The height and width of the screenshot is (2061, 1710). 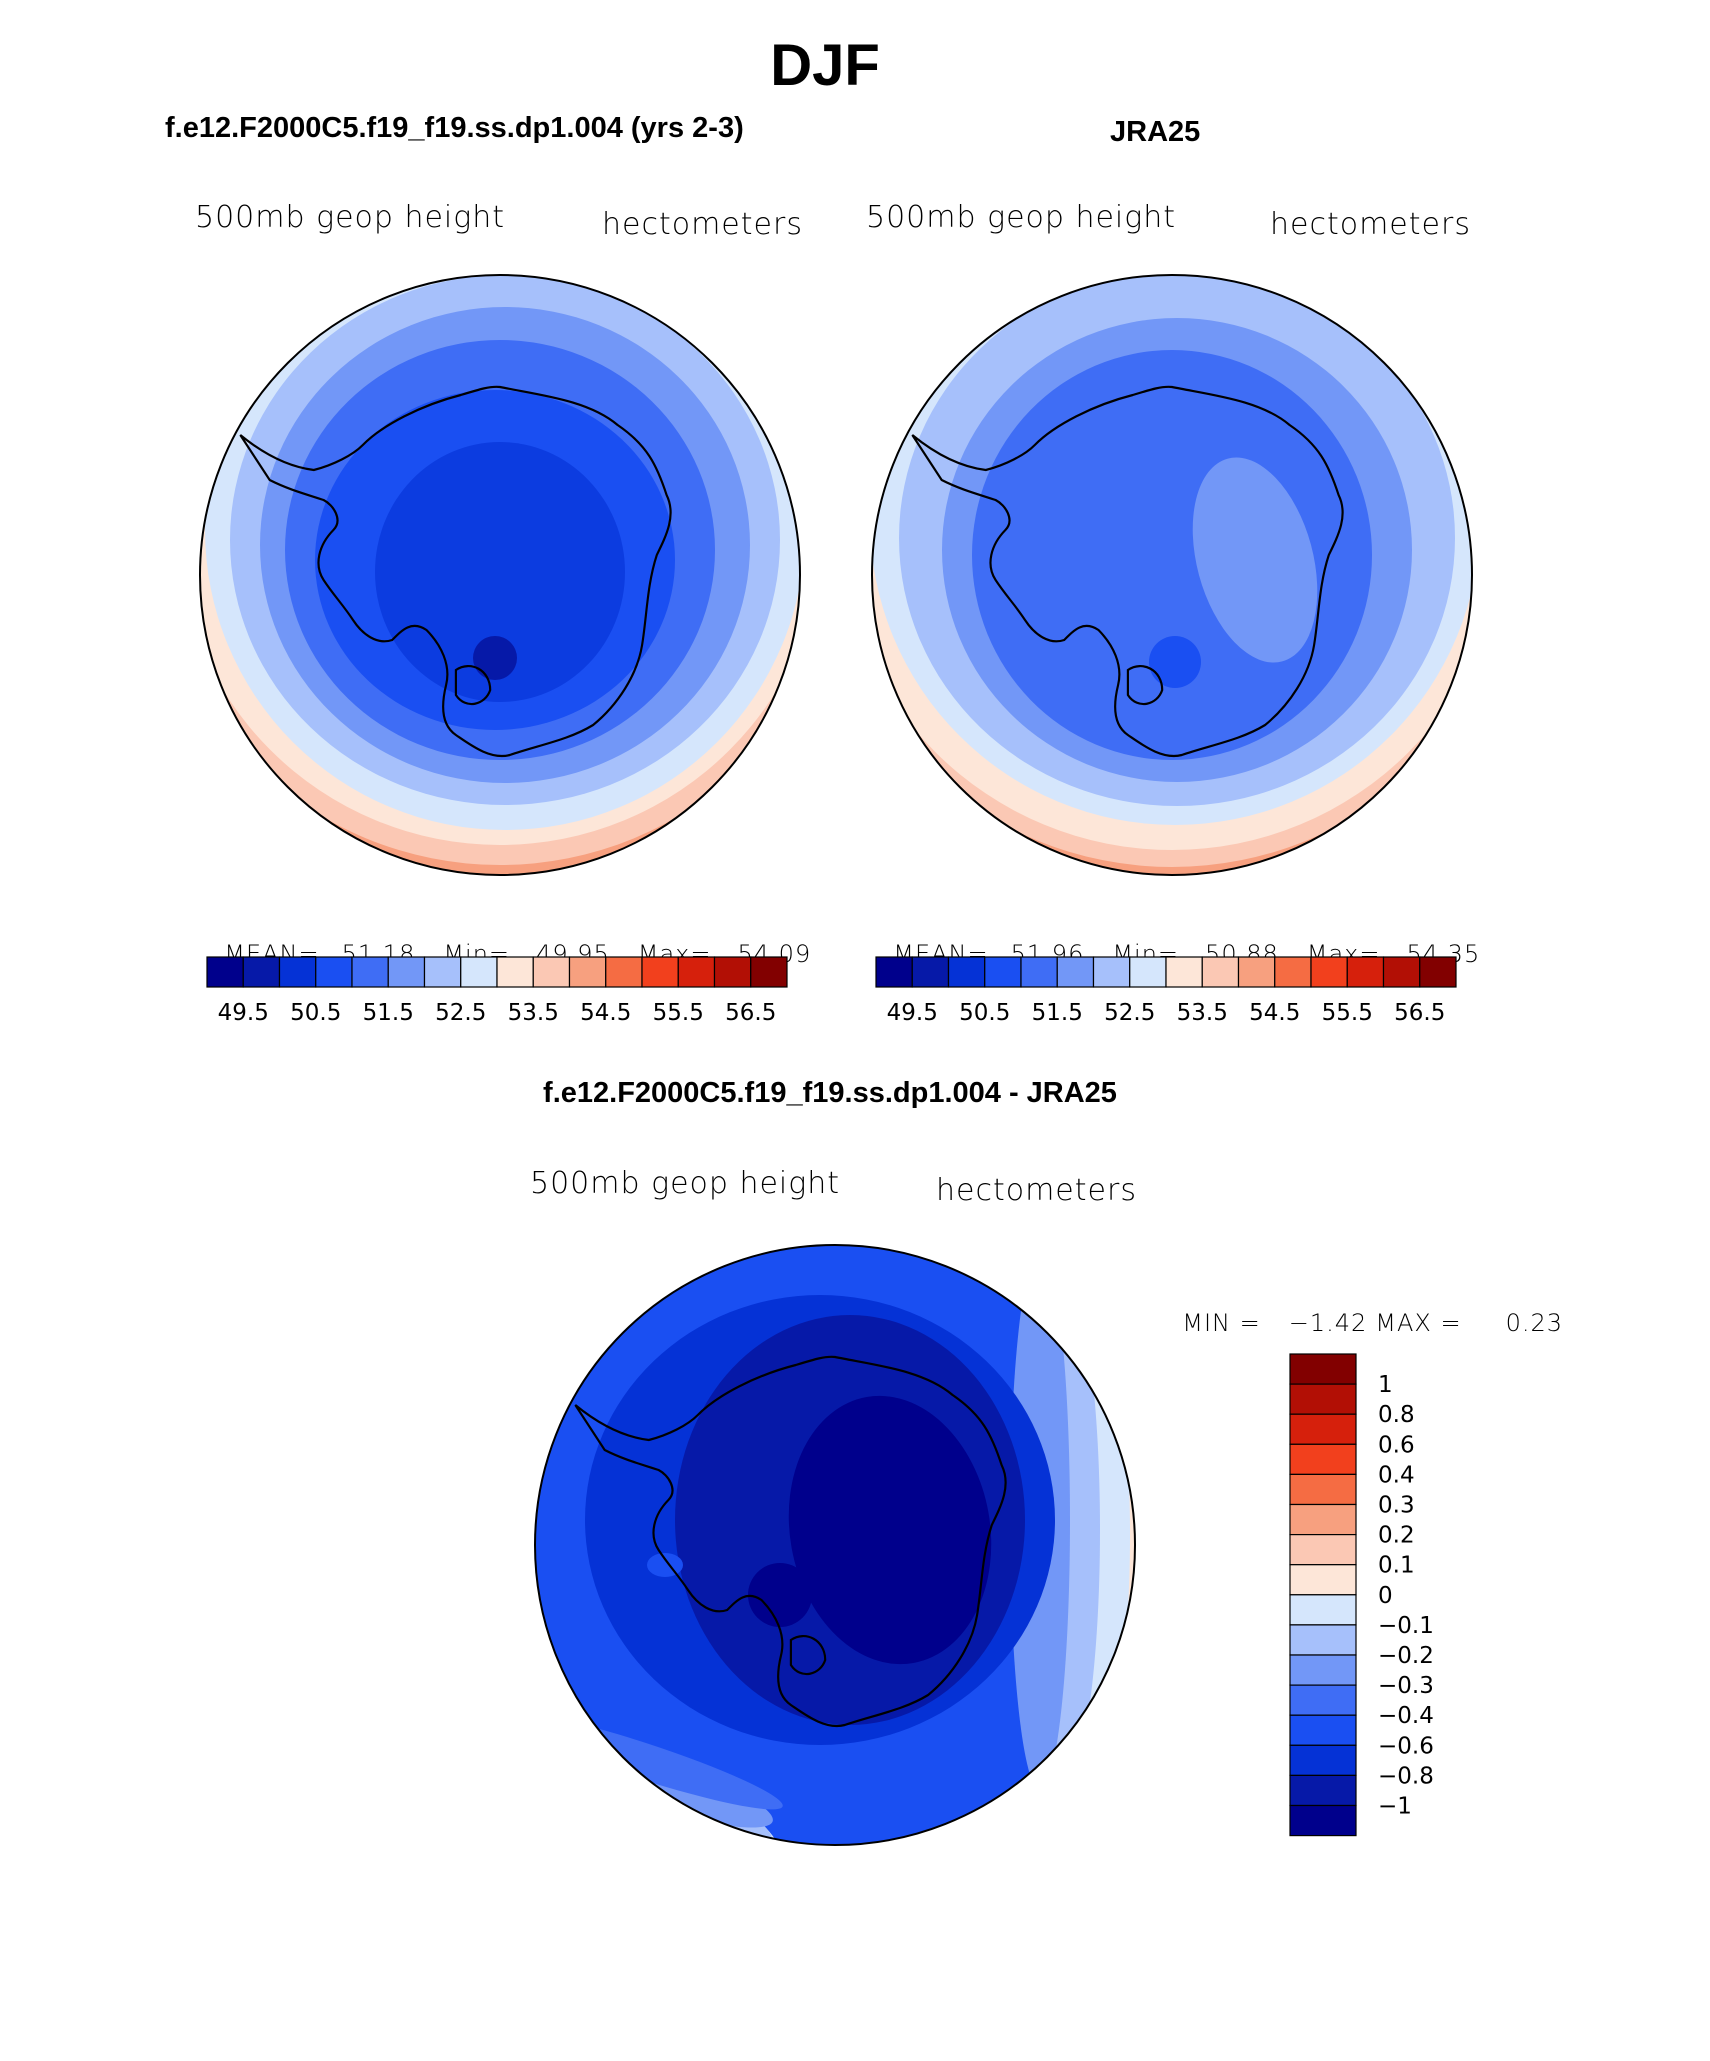 I want to click on max-label: MAX =, so click(x=1418, y=1323).